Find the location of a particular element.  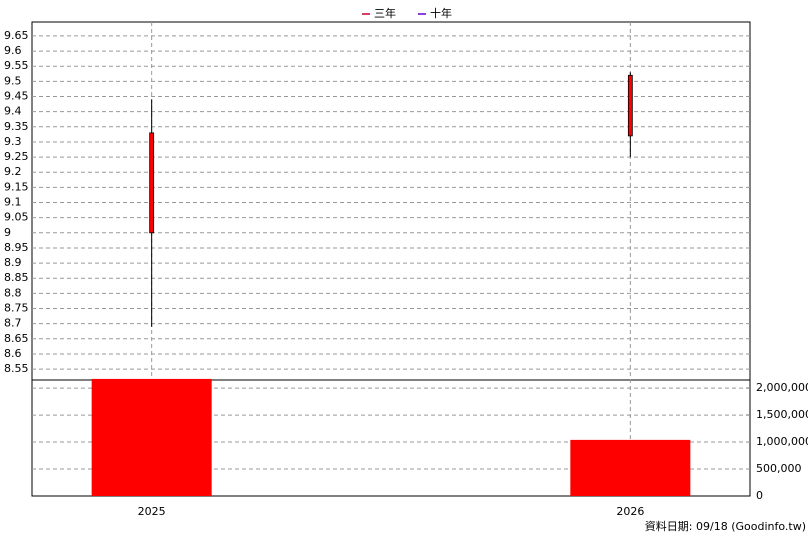

y-tick-label: 9.65 is located at coordinates (16, 35).